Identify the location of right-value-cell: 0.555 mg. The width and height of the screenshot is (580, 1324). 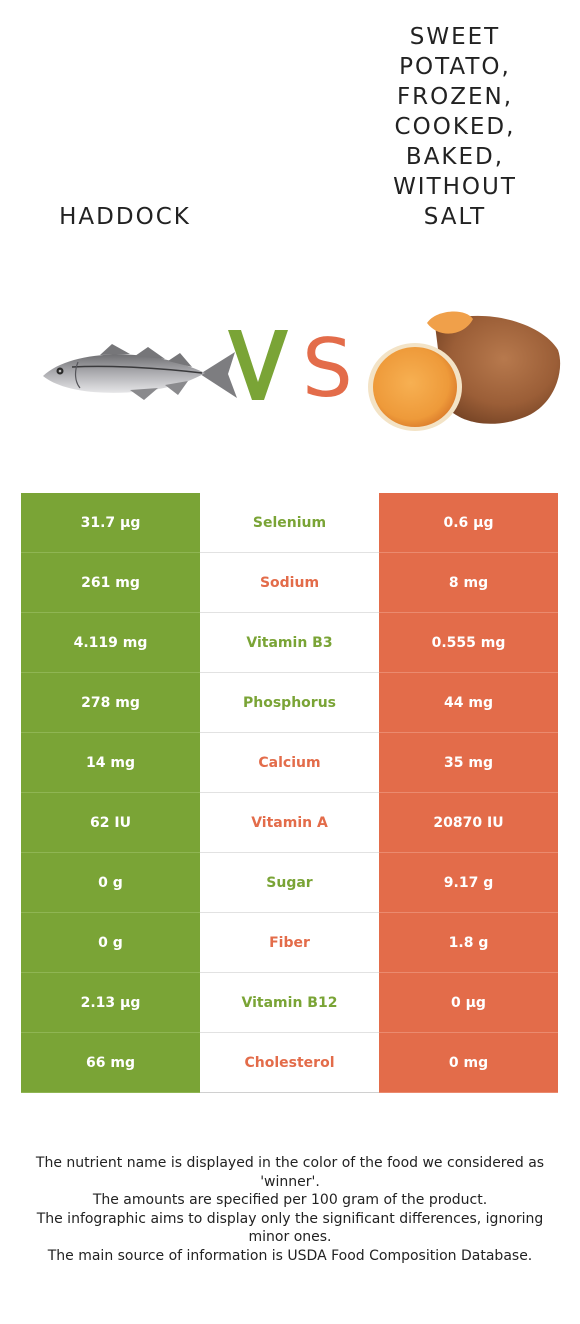
(468, 643).